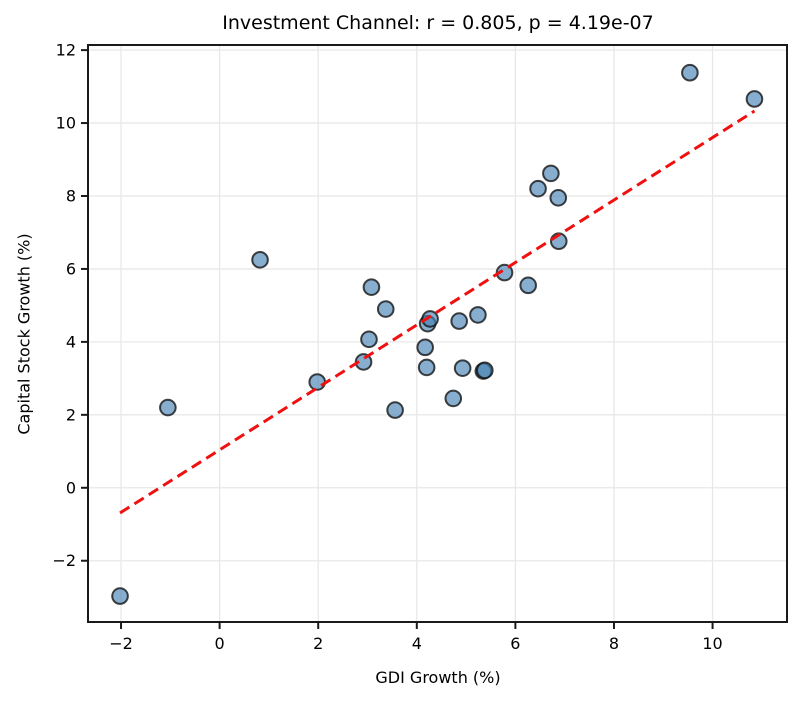  I want to click on y-tick-label: 2, so click(71, 414).